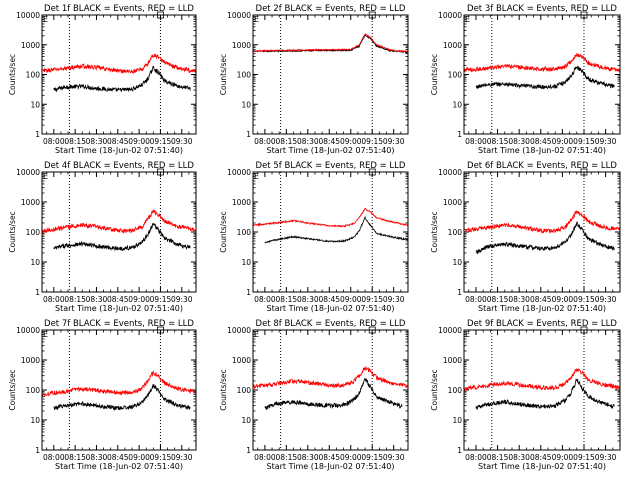  Describe the element at coordinates (119, 324) in the screenshot. I see `panel-title: Det 7f BLACK = Events, RED = LLD` at that location.